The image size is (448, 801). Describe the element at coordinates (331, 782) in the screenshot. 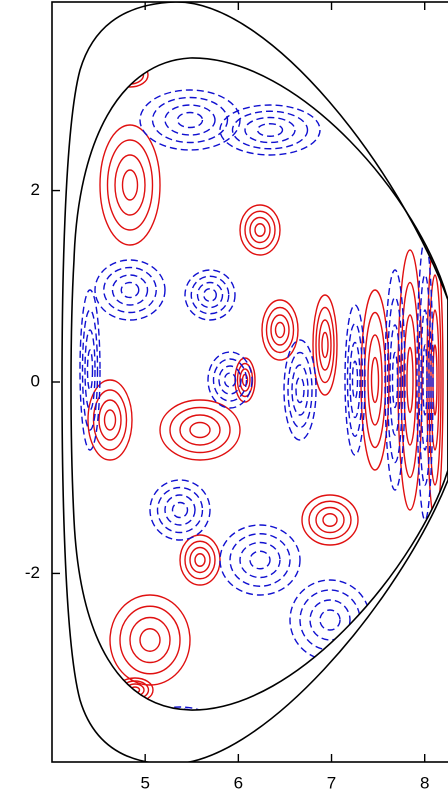

I see `x-tick-label: 7` at that location.